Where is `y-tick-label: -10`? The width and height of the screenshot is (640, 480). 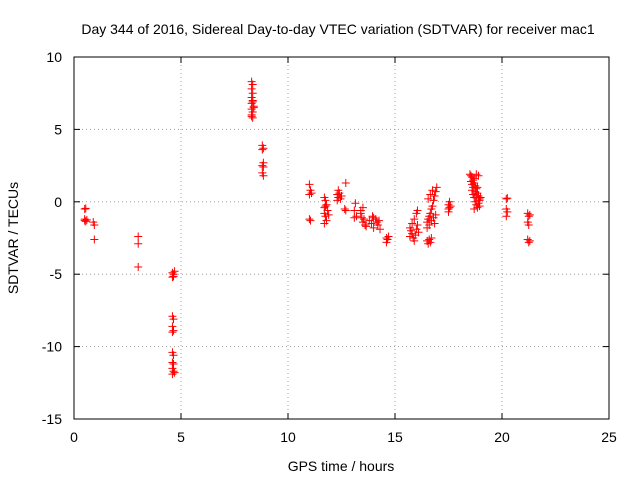
y-tick-label: -10 is located at coordinates (52, 347).